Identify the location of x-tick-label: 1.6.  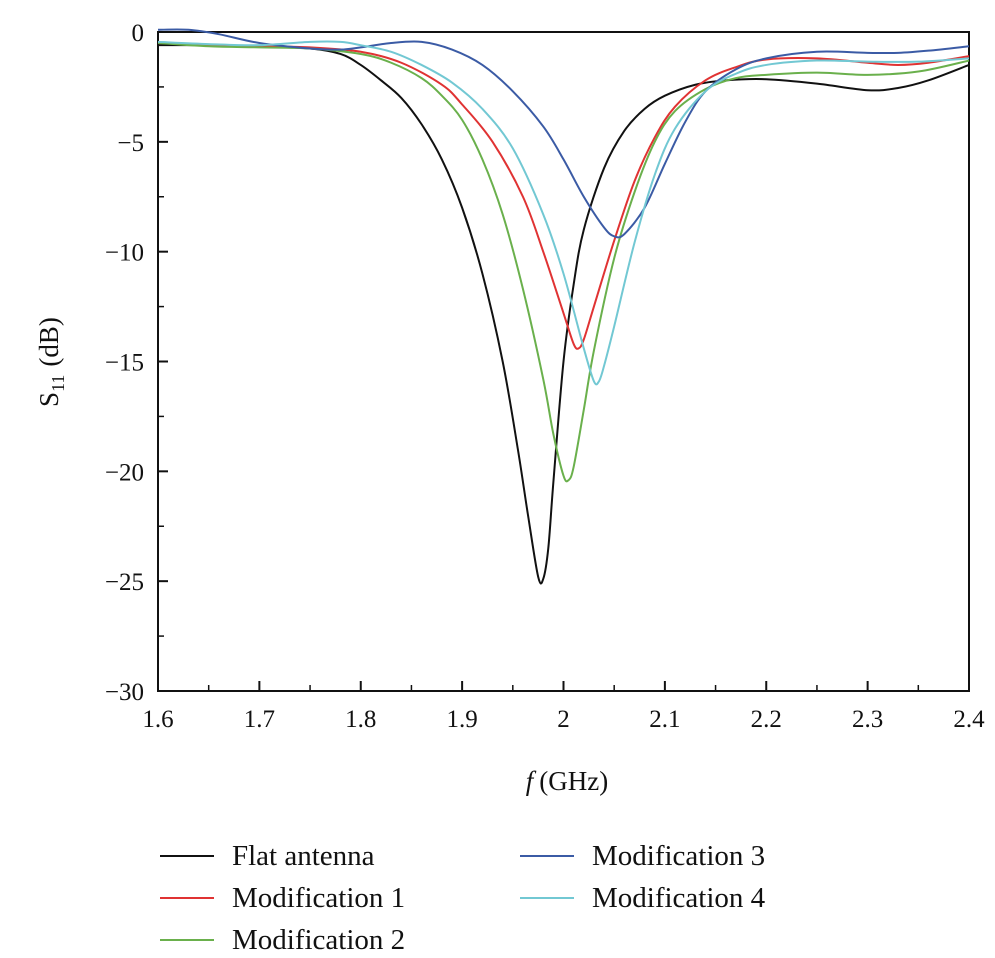
(157, 719).